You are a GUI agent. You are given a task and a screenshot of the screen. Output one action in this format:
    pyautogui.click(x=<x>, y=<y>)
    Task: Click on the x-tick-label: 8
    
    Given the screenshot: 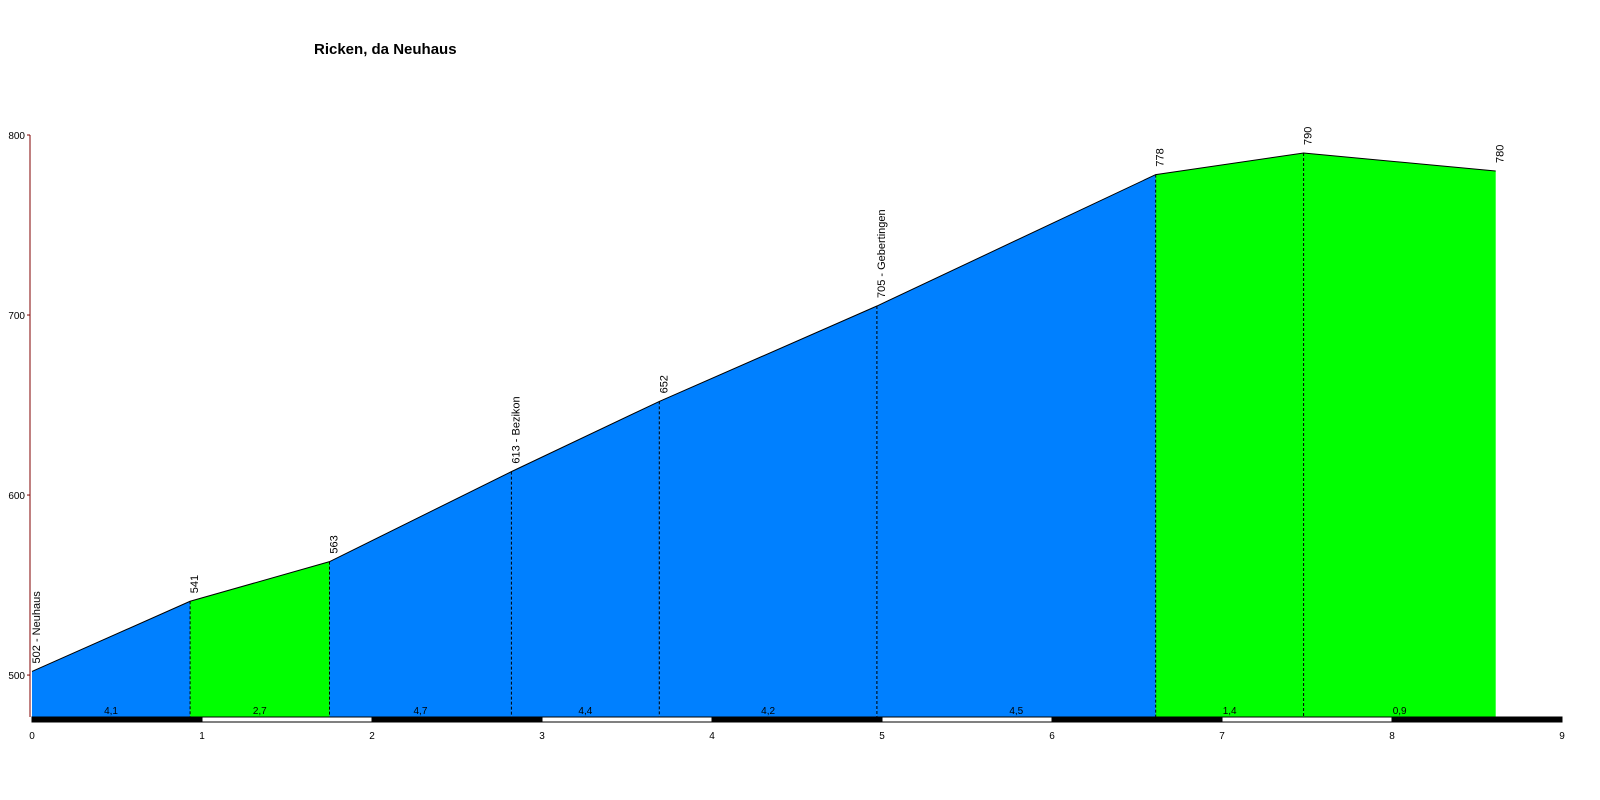 What is the action you would take?
    pyautogui.click(x=1392, y=736)
    